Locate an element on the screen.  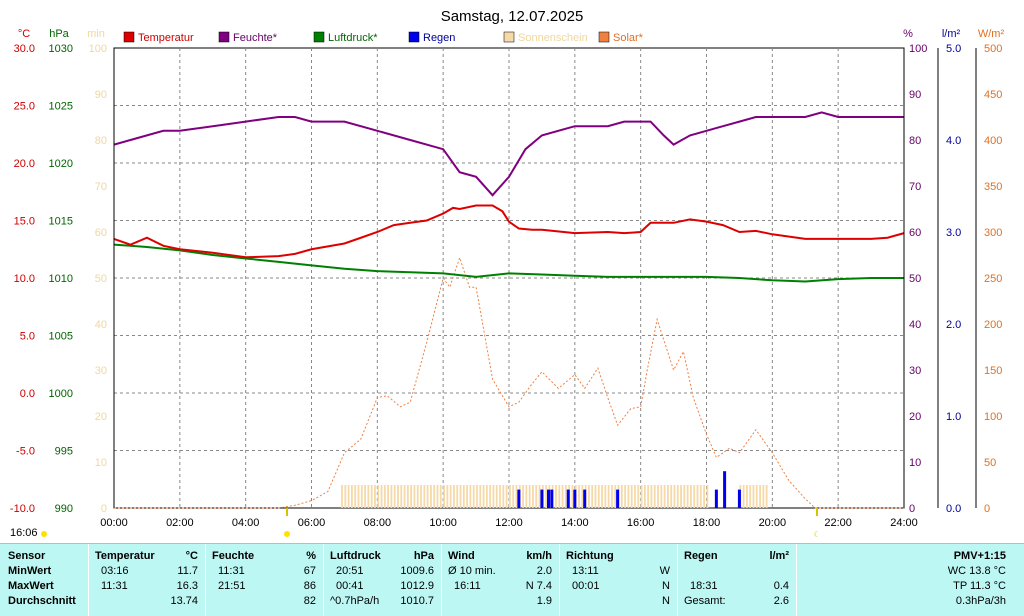
humidity-tick-label: 100 is located at coordinates (918, 49).